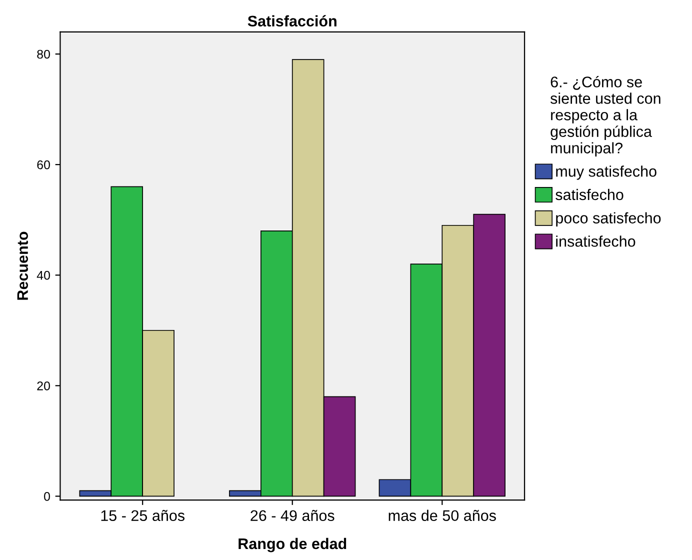 This screenshot has width=692, height=560. What do you see at coordinates (143, 516) in the screenshot?
I see `x-tick-label: 15 - 25 años` at bounding box center [143, 516].